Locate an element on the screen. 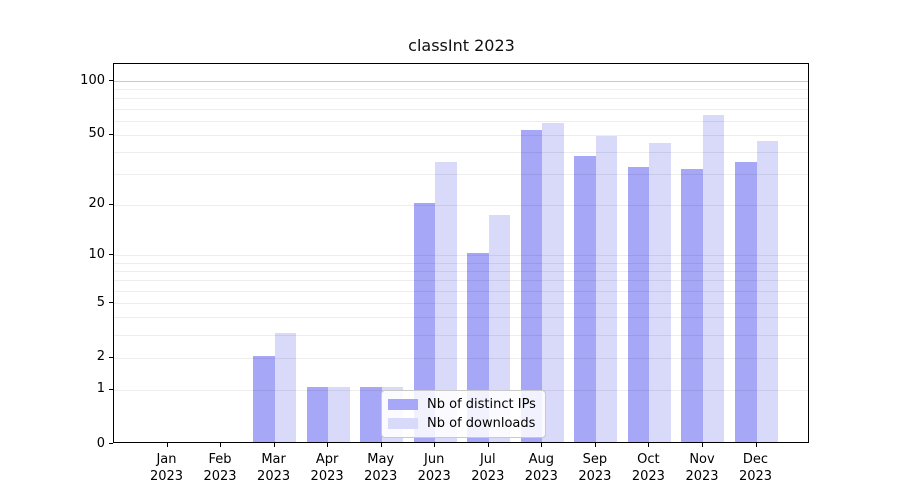 The width and height of the screenshot is (900, 500). x-tick-label: Oct 2023 is located at coordinates (648, 468).